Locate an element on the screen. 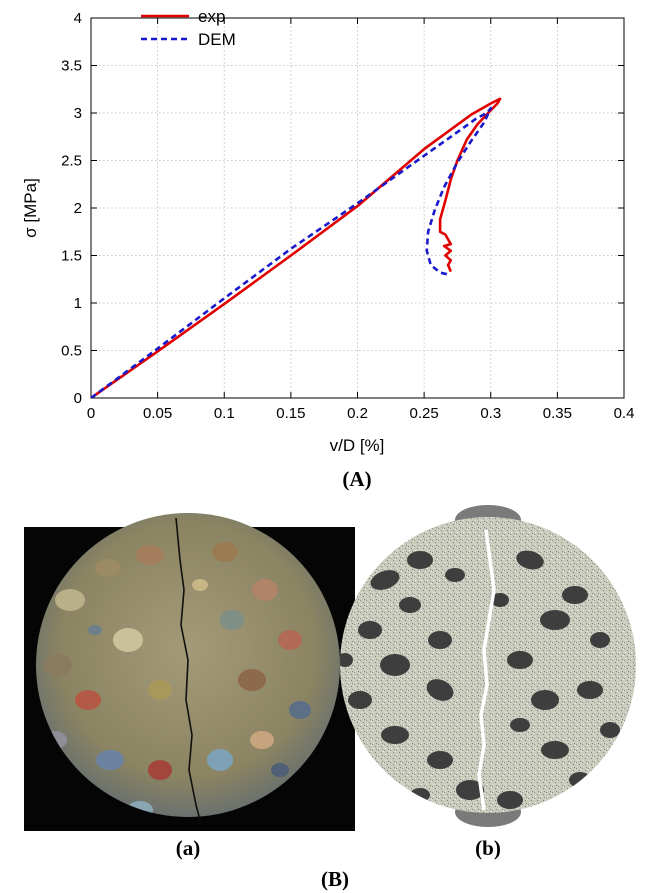 The width and height of the screenshot is (646, 893). x-tick-label: 0.15 is located at coordinates (290, 413).